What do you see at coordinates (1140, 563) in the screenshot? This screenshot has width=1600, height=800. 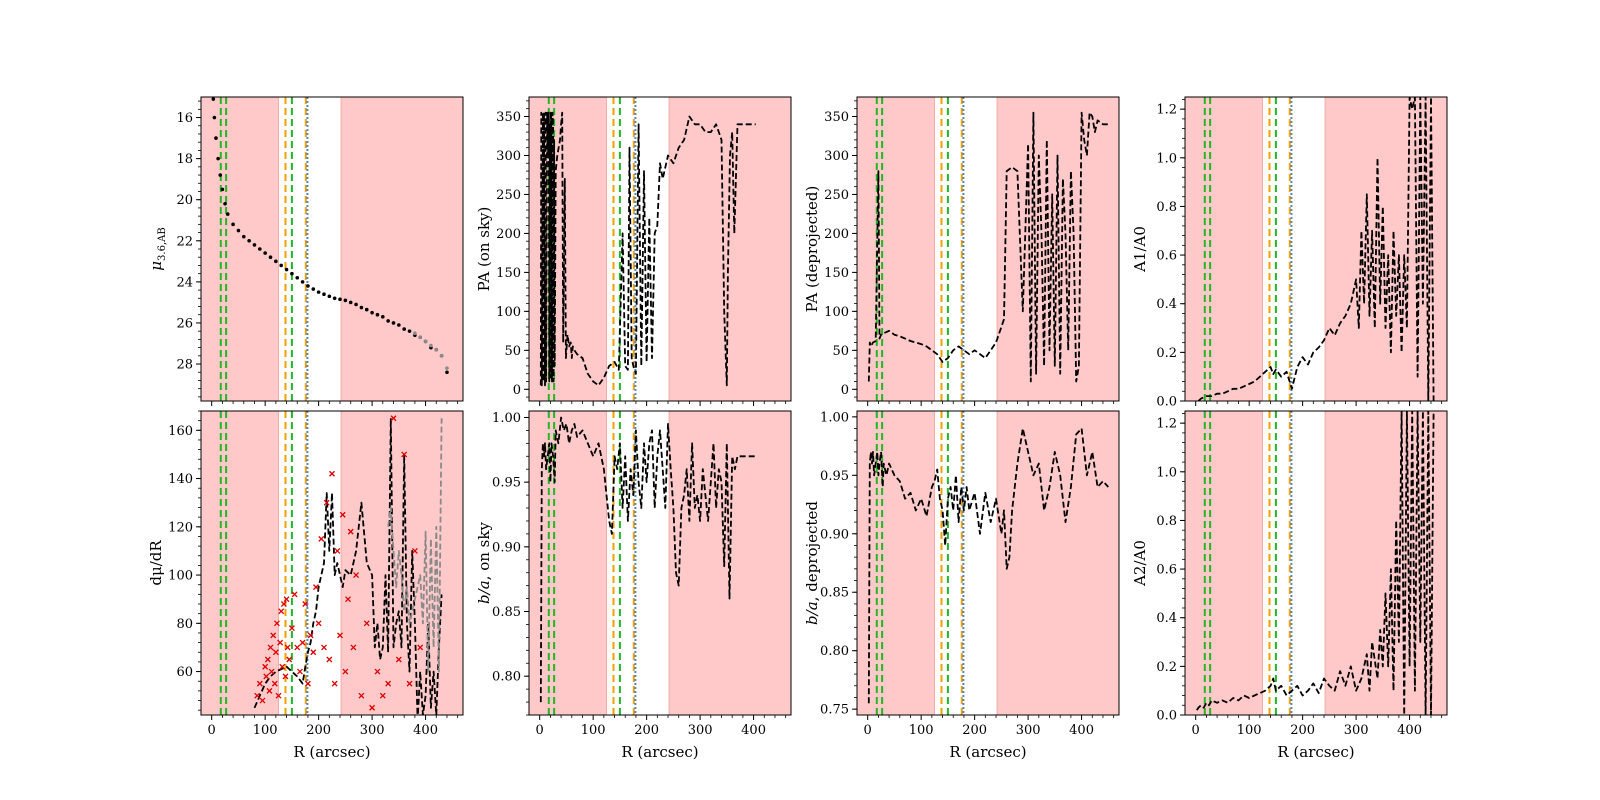 I see `y-axis-label: A2/A0` at bounding box center [1140, 563].